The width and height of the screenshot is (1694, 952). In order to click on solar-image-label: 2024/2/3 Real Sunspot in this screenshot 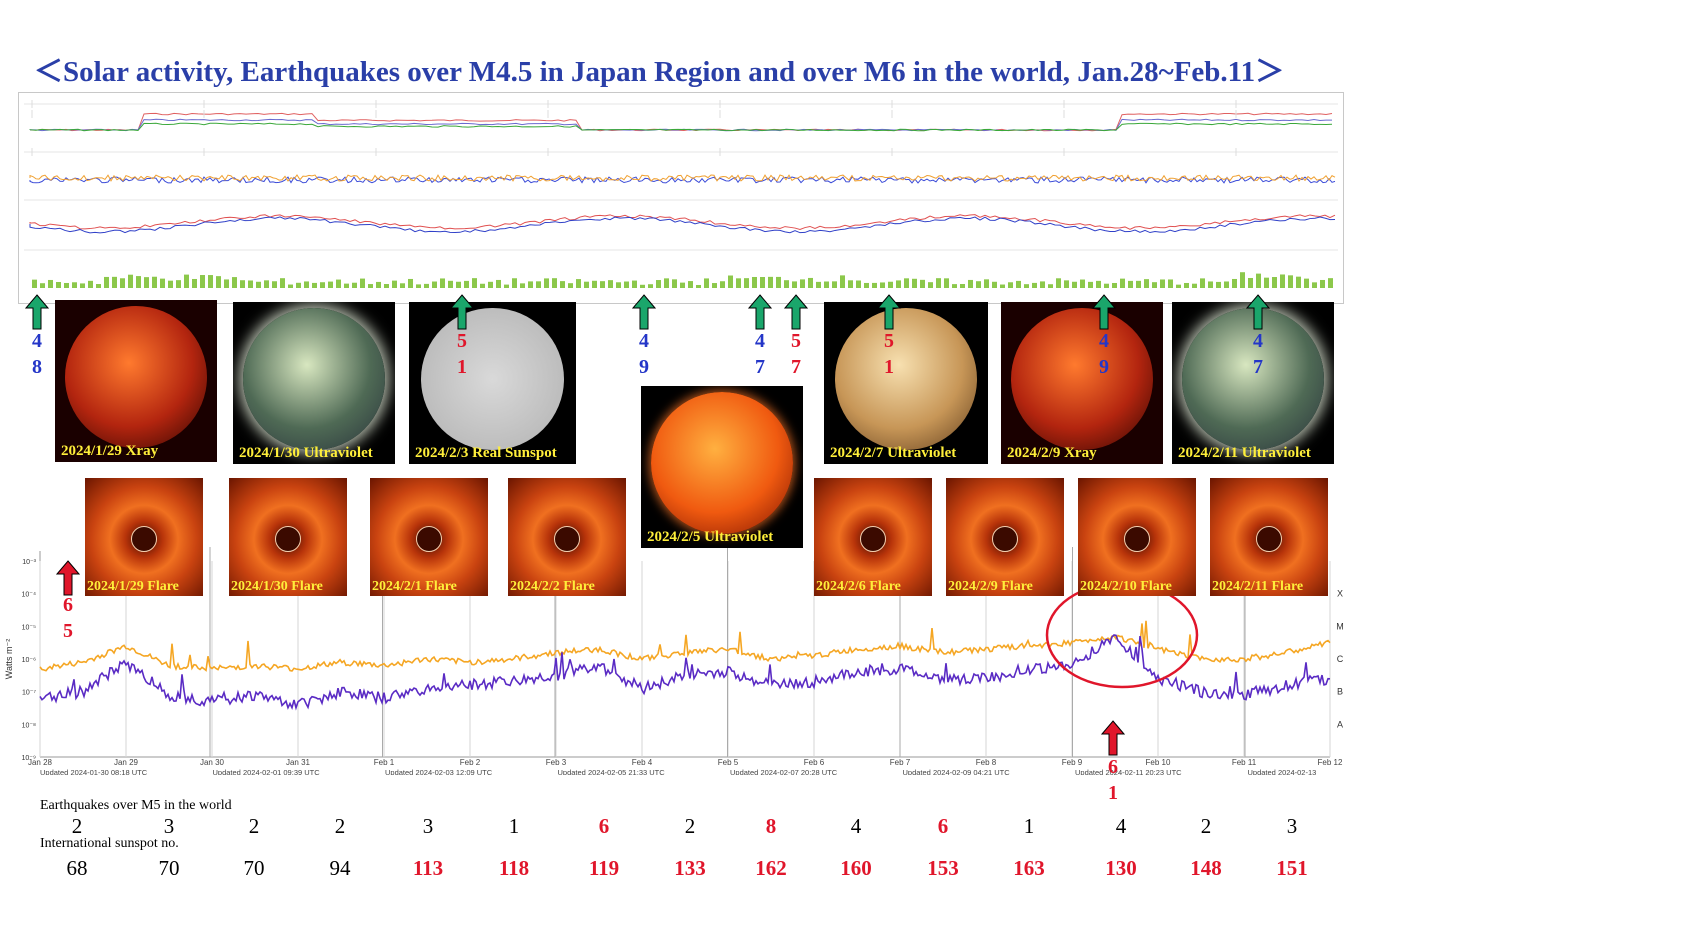, I will do `click(486, 453)`.